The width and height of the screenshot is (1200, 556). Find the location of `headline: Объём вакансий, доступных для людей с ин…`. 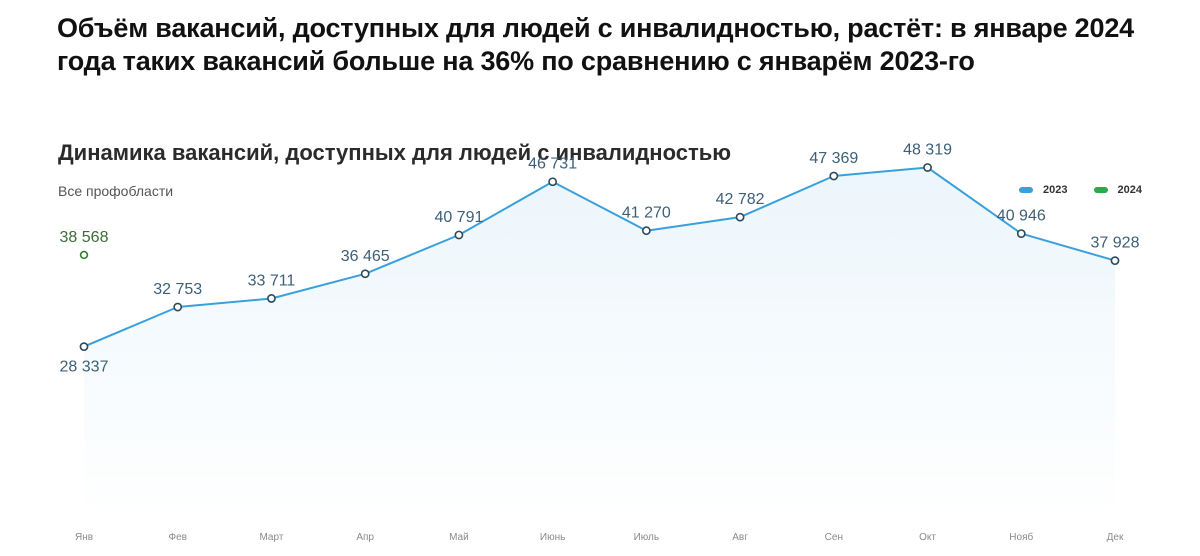

headline: Объём вакансий, доступных для людей с ин… is located at coordinates (595, 44).